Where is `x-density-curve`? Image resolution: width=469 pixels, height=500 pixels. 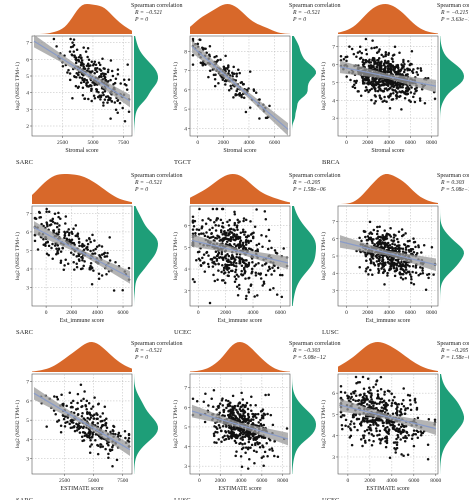
x-density-curve is located at coordinates (388, 189).